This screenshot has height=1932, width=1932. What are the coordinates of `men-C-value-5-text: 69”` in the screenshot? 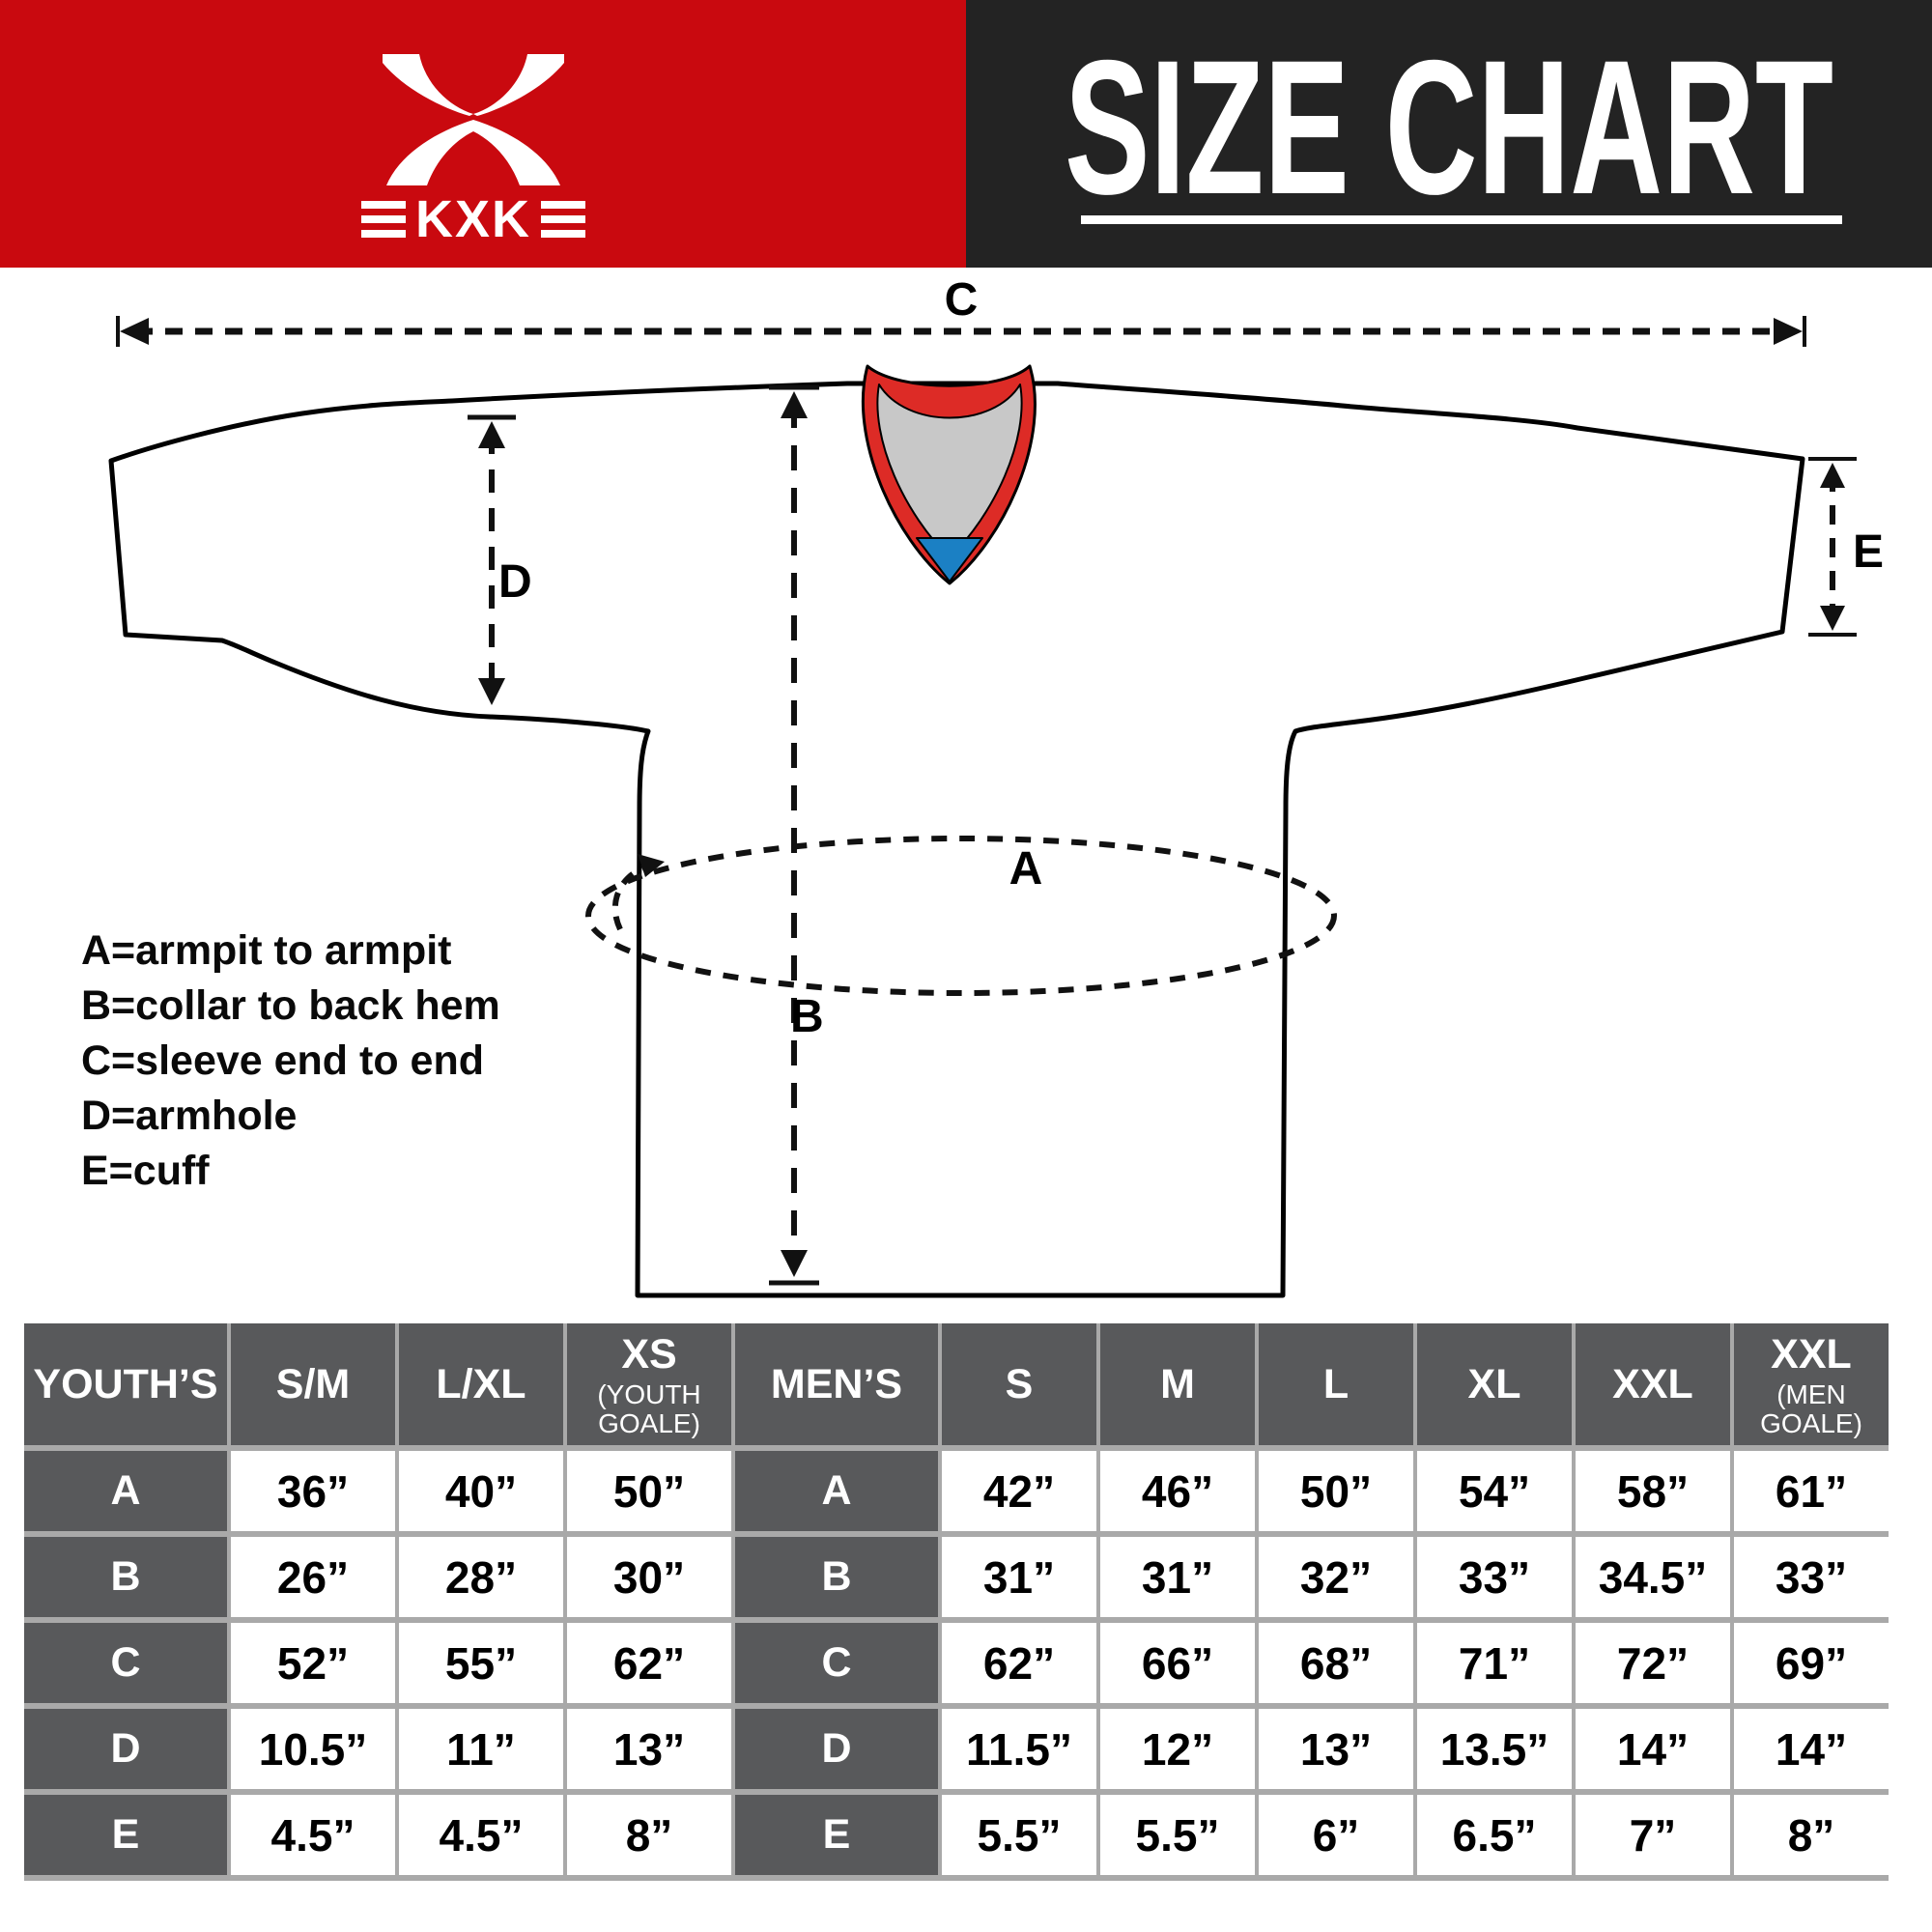 It's located at (1811, 1663).